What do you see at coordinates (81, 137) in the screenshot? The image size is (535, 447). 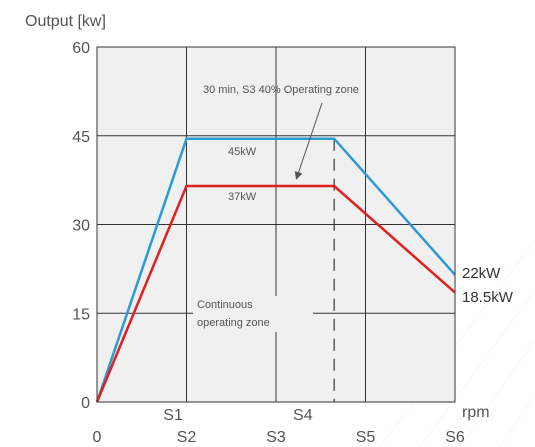 I see `y-tick-label-3: 45` at bounding box center [81, 137].